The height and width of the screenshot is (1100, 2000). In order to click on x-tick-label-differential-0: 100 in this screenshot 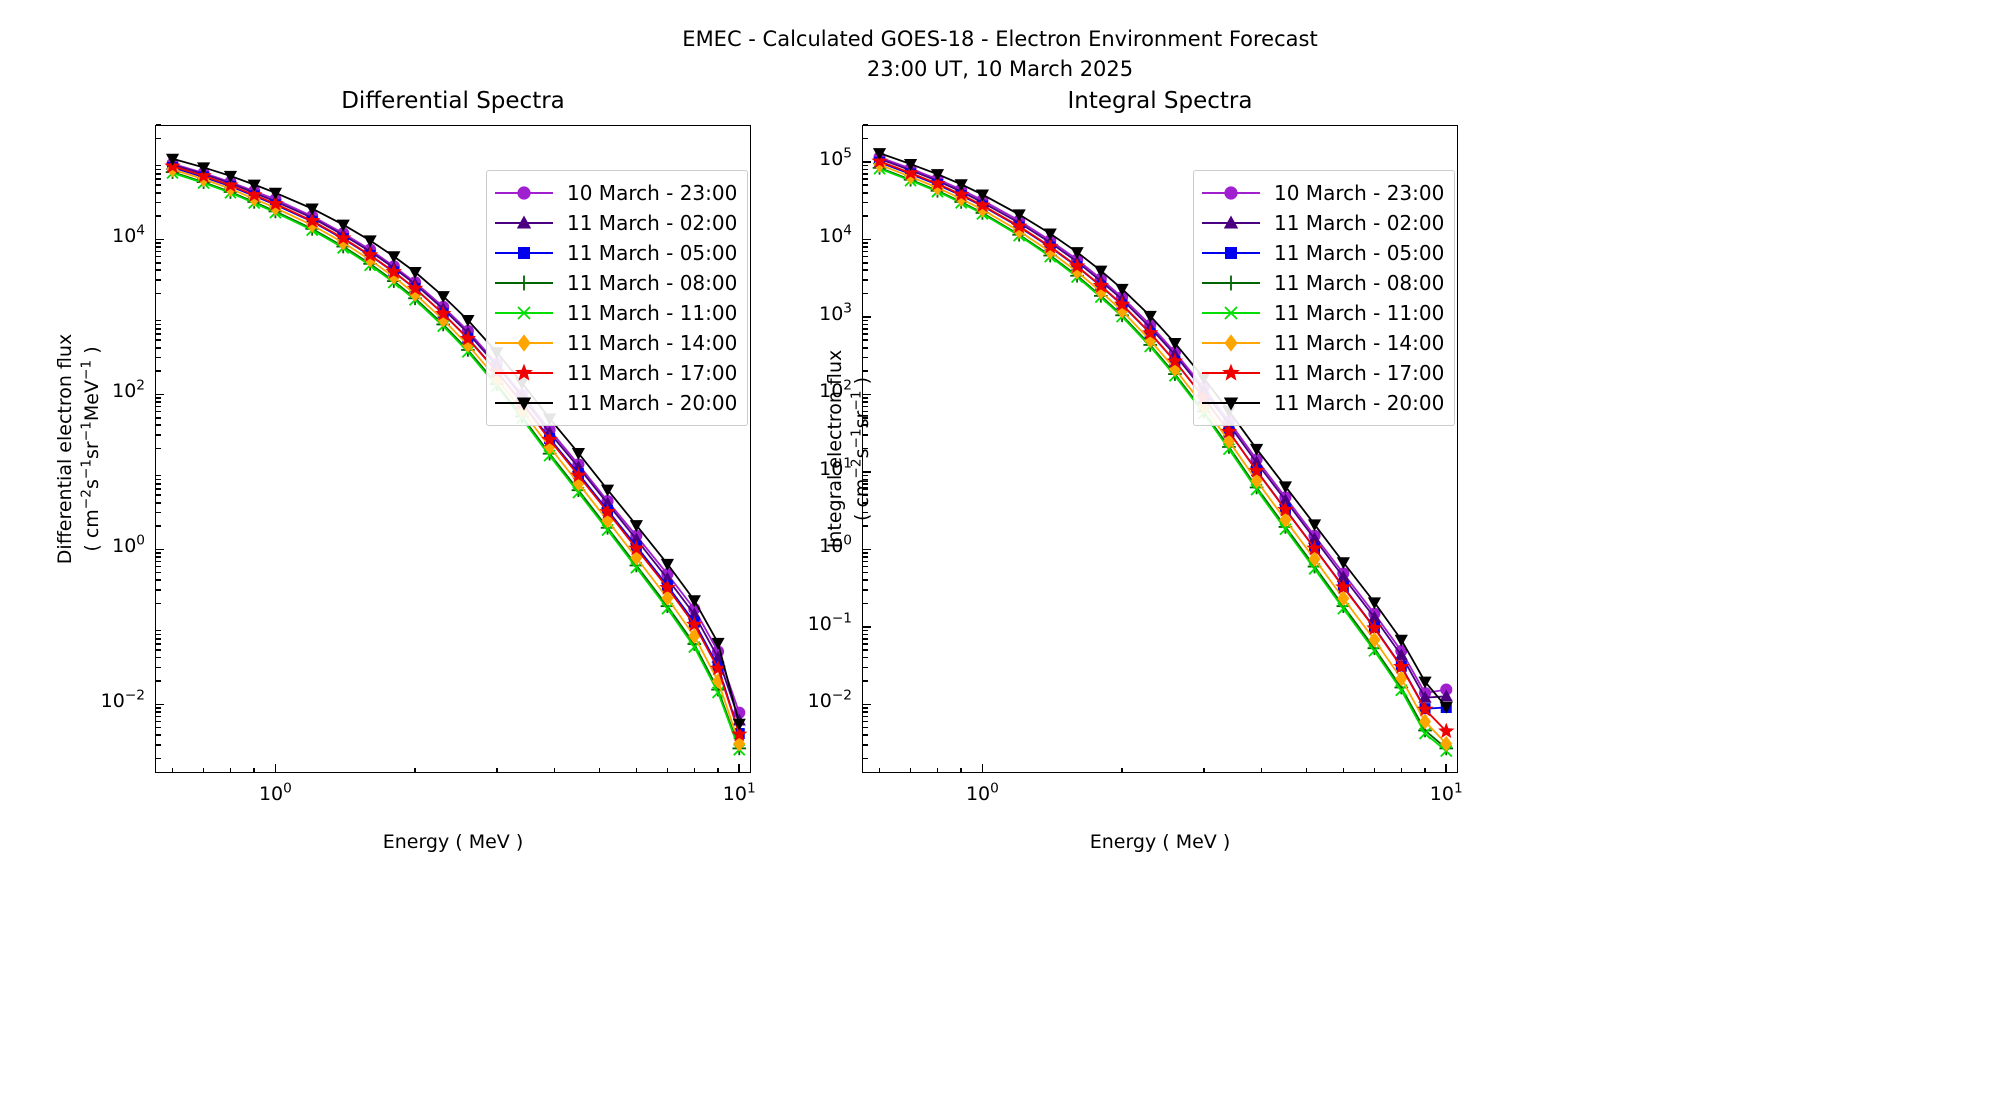, I will do `click(275, 792)`.